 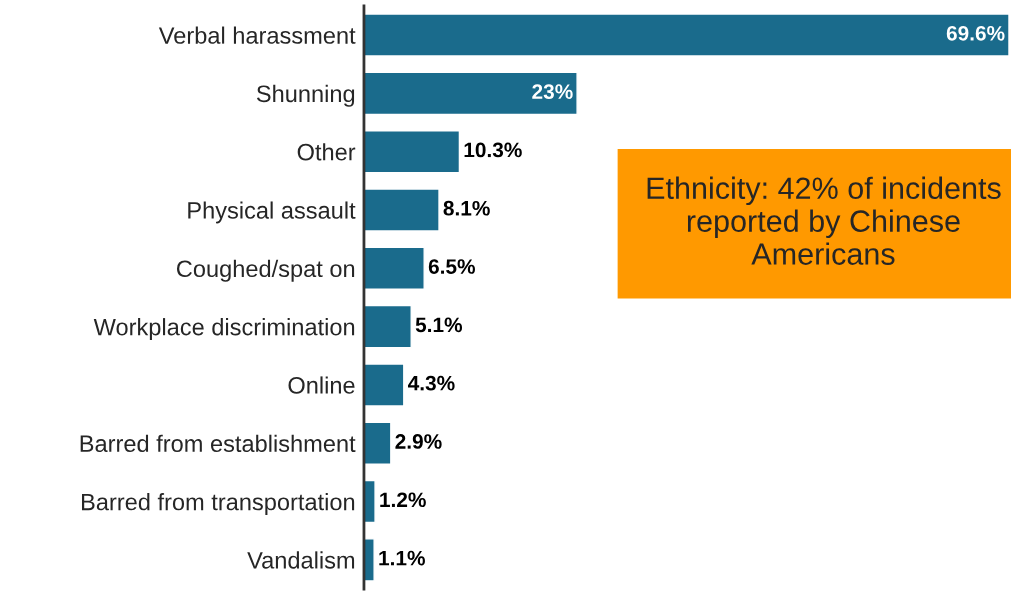 What do you see at coordinates (257, 35) in the screenshot?
I see `y-tick-label: Verbal harassment` at bounding box center [257, 35].